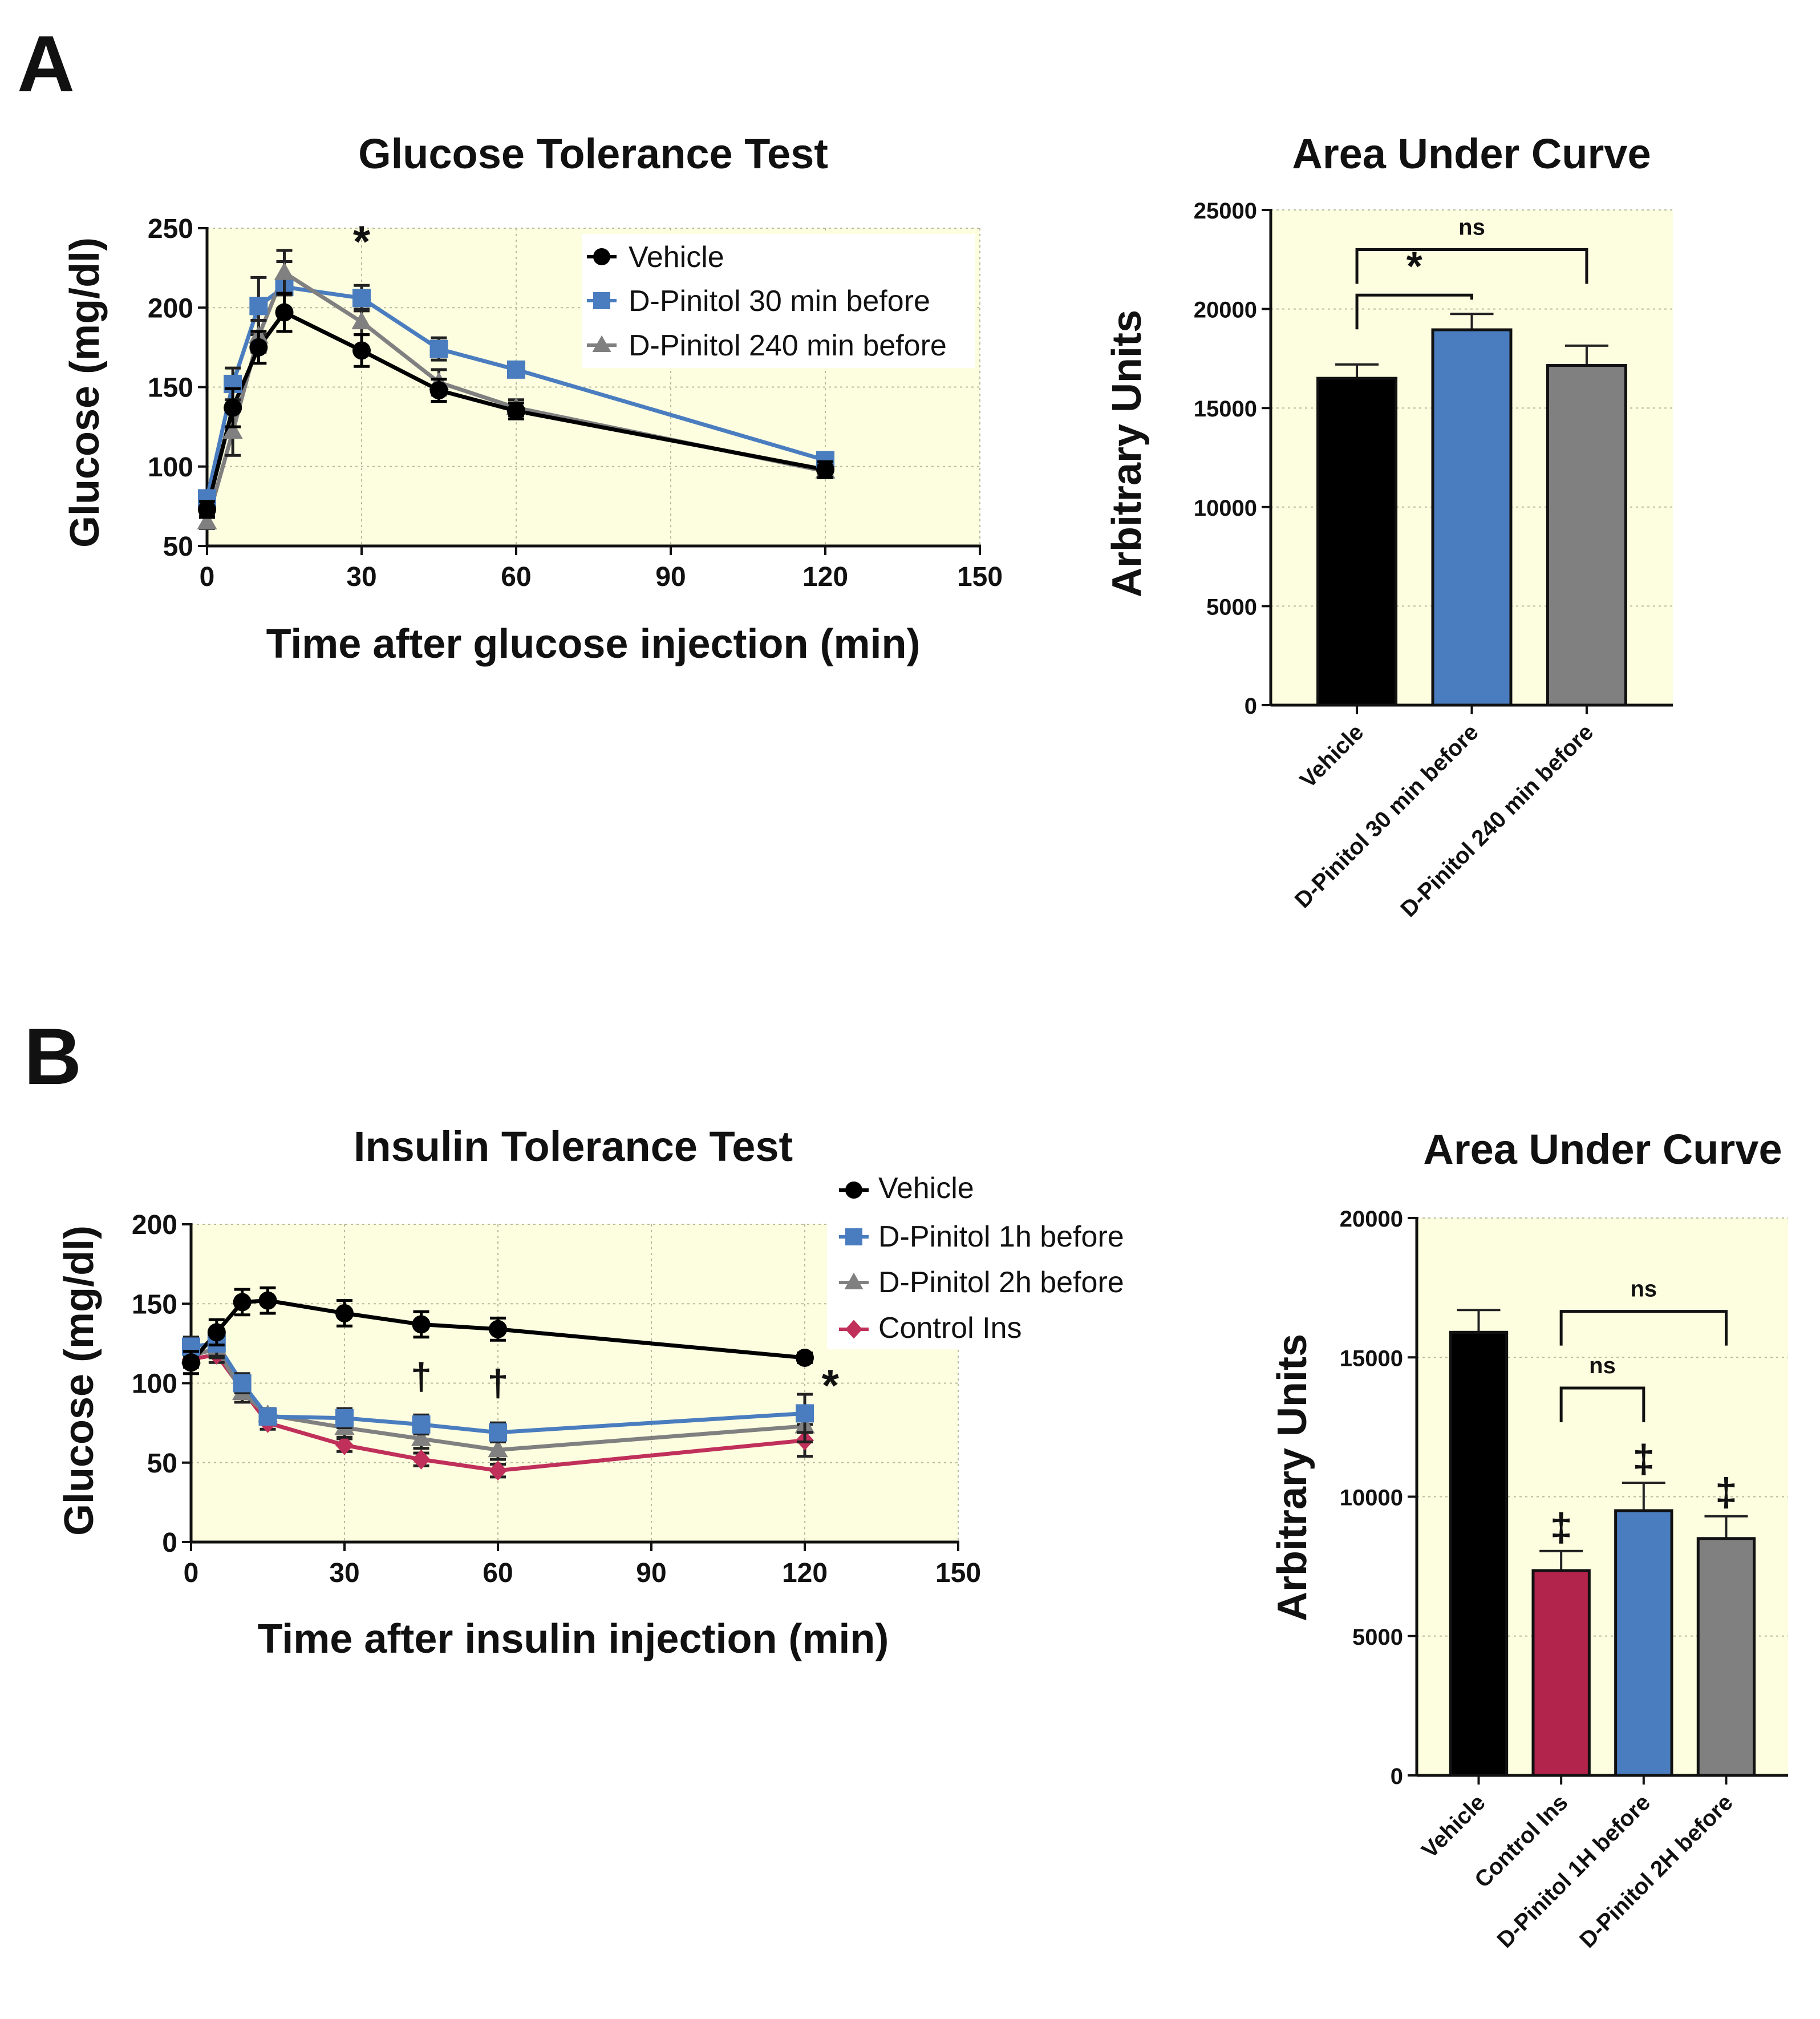 Image resolution: width=1820 pixels, height=2019 pixels. I want to click on x-tick-label: 30, so click(361, 577).